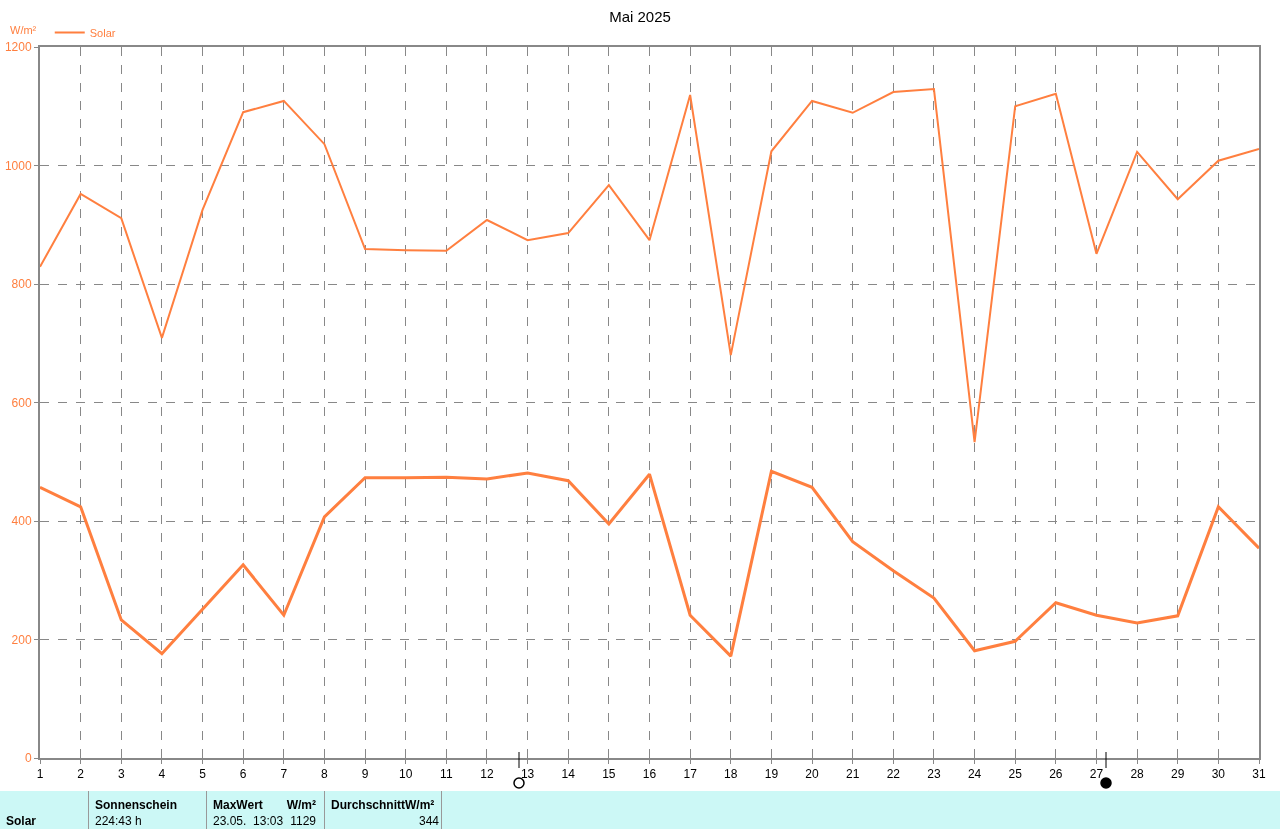 This screenshot has width=1280, height=829. I want to click on x-tick-label: 9, so click(365, 774).